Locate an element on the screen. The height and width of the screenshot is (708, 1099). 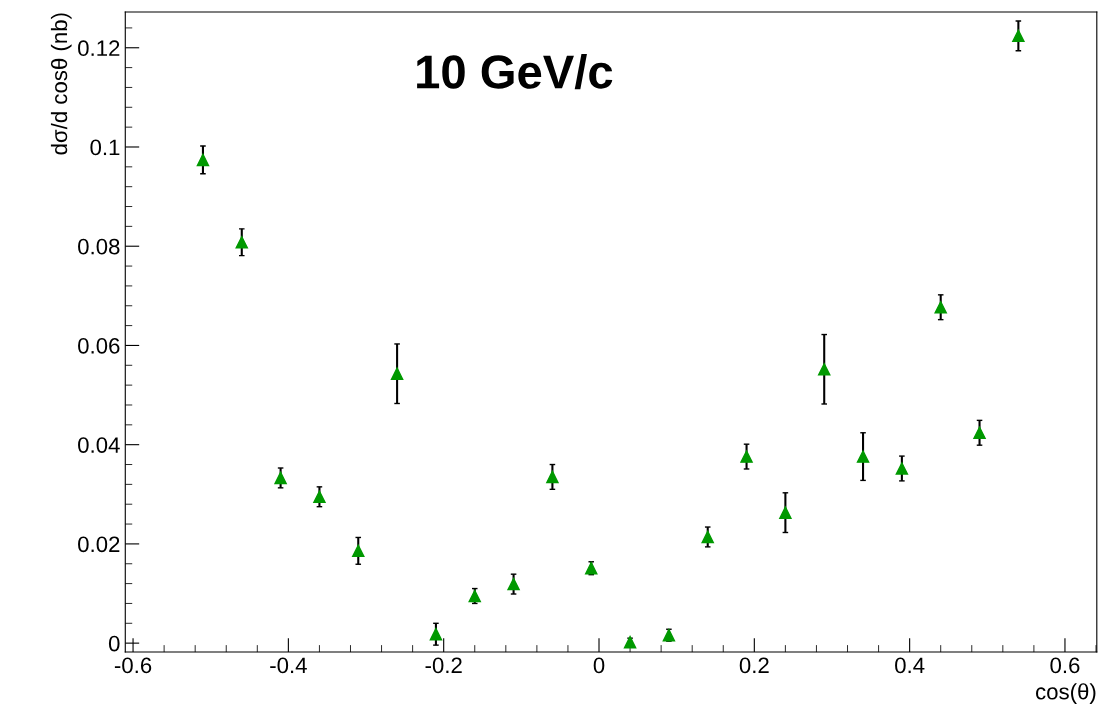
y-tick-label: 0 is located at coordinates (114, 643).